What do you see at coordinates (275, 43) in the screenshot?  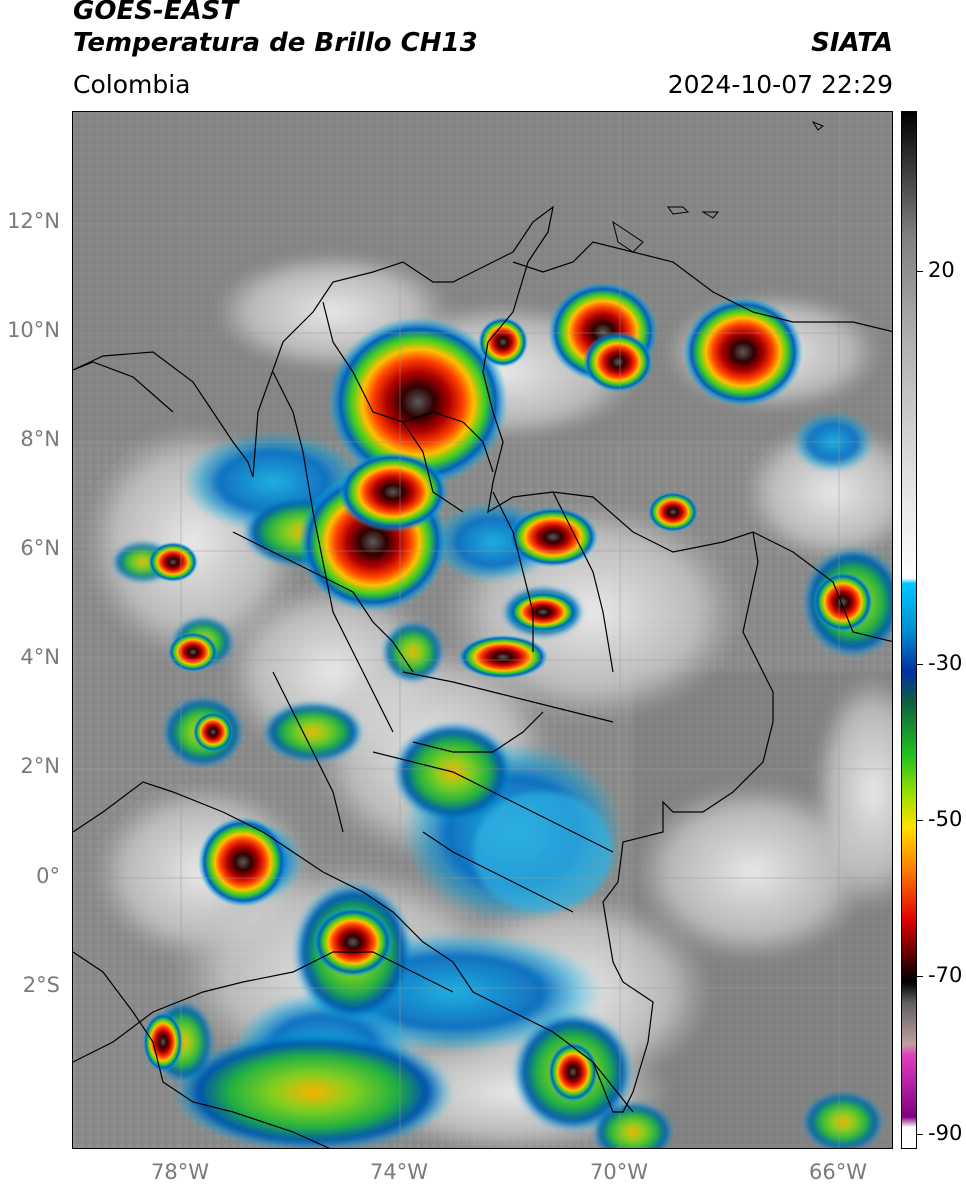 I see `product-title: Temperatura de Brillo CH13` at bounding box center [275, 43].